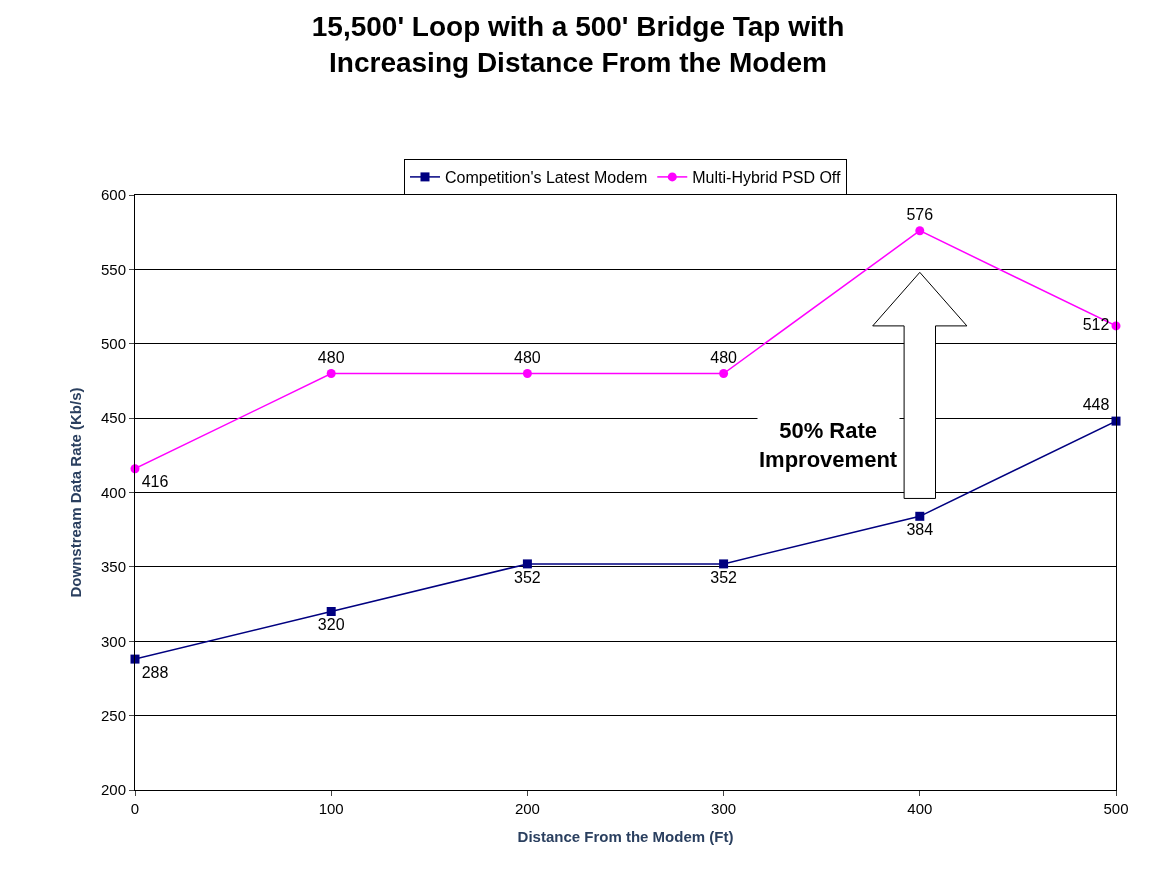  Describe the element at coordinates (113, 195) in the screenshot. I see `y-tick-label: 600` at that location.